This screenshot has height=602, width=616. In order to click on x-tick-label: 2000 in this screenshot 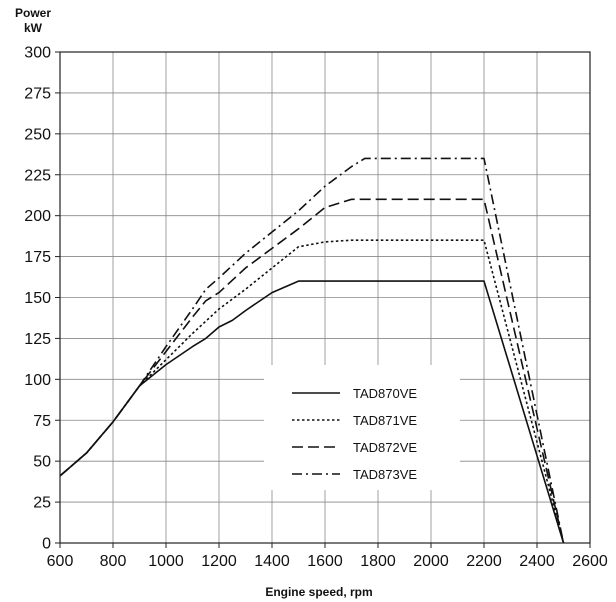, I will do `click(431, 561)`.